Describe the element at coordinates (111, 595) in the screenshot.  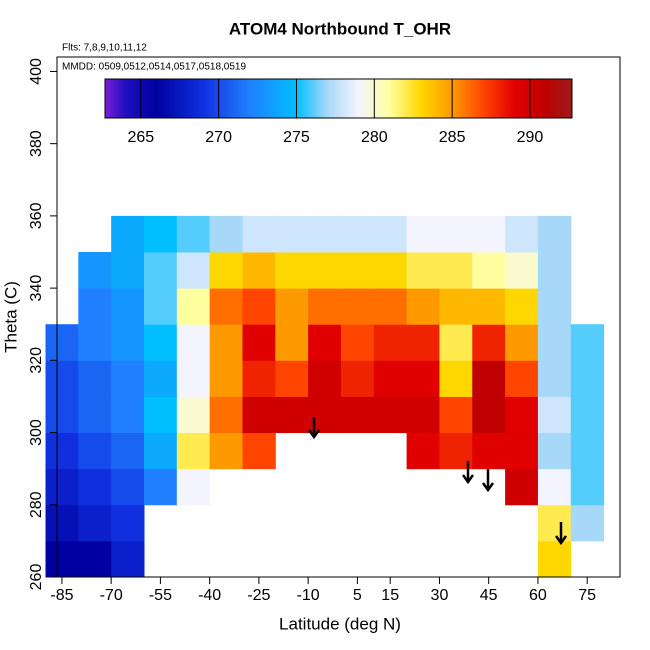
I see `x-tick-label: -70` at that location.